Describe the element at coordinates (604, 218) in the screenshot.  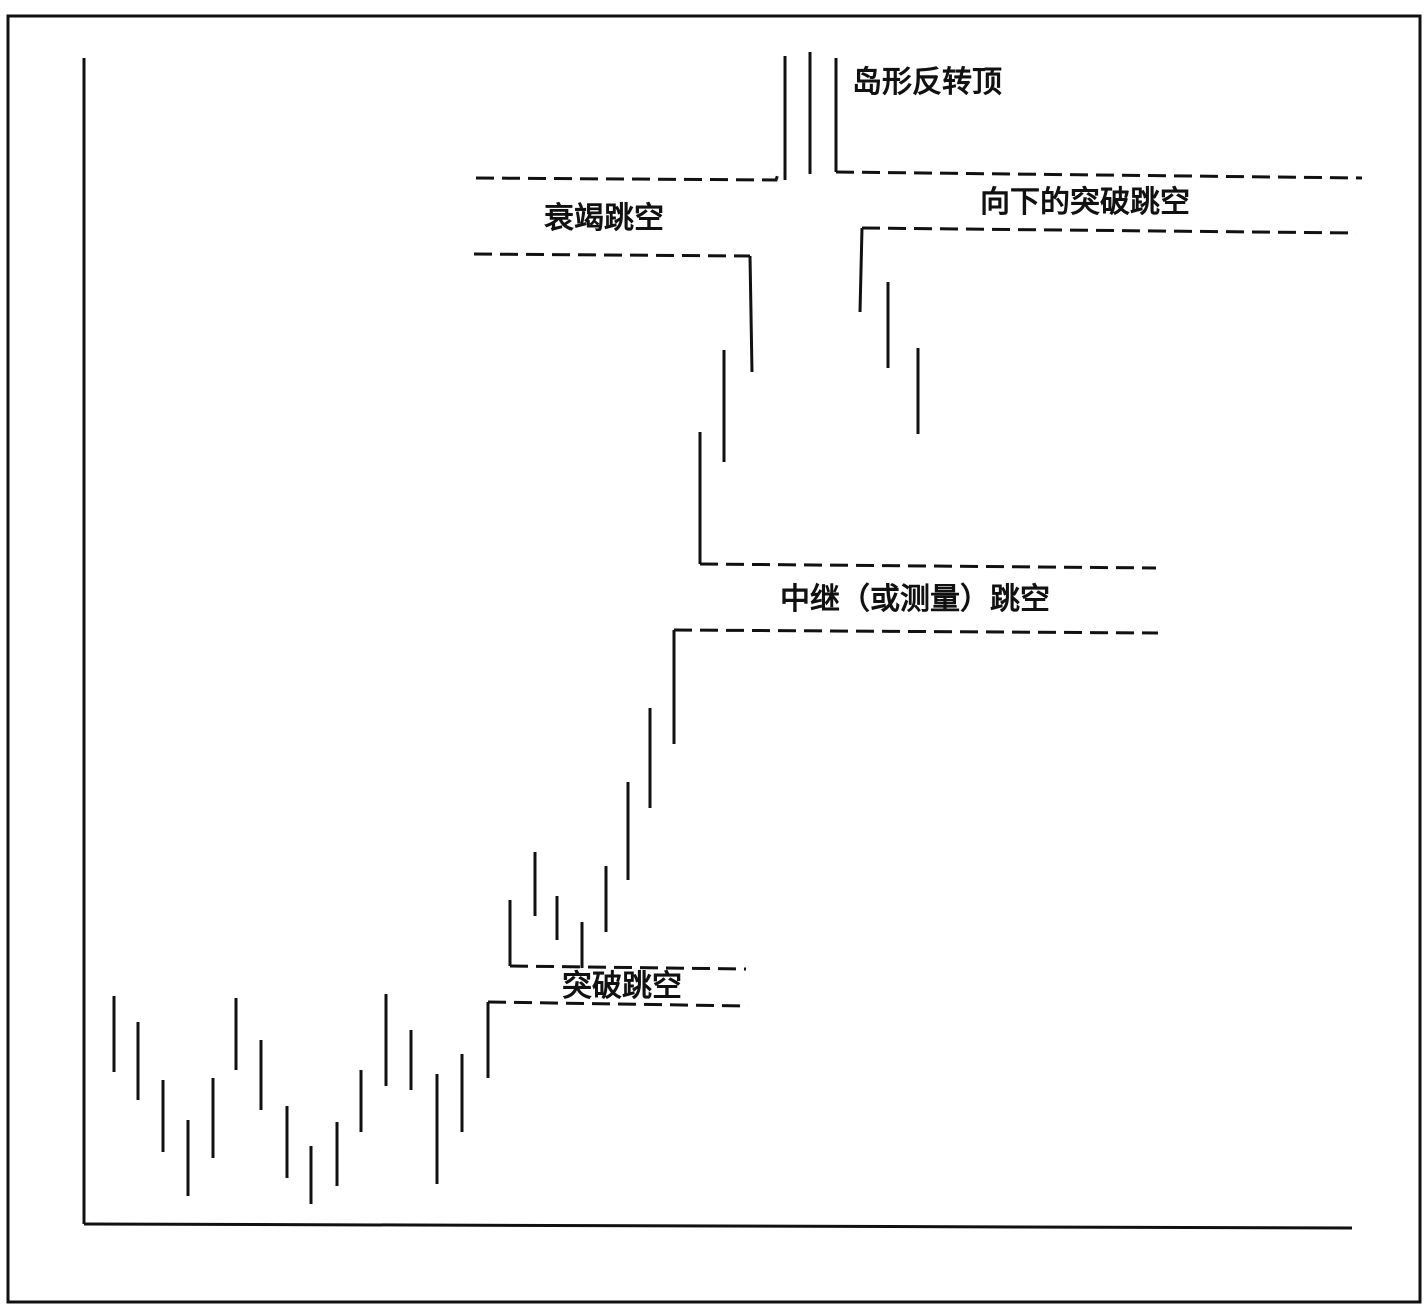
I see `exhaustion-gap-label: 衰竭跳空` at that location.